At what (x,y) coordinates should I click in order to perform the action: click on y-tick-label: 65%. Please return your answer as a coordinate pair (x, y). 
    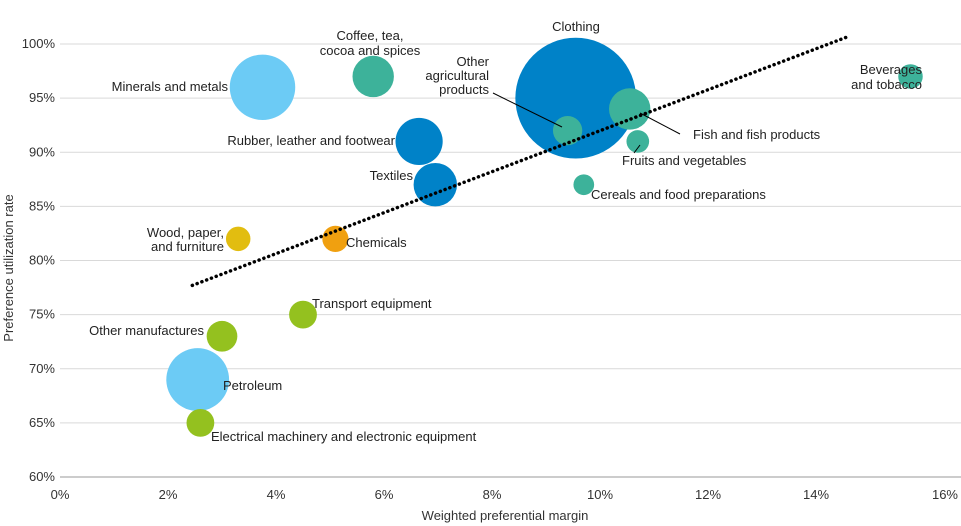
    Looking at the image, I should click on (42, 422).